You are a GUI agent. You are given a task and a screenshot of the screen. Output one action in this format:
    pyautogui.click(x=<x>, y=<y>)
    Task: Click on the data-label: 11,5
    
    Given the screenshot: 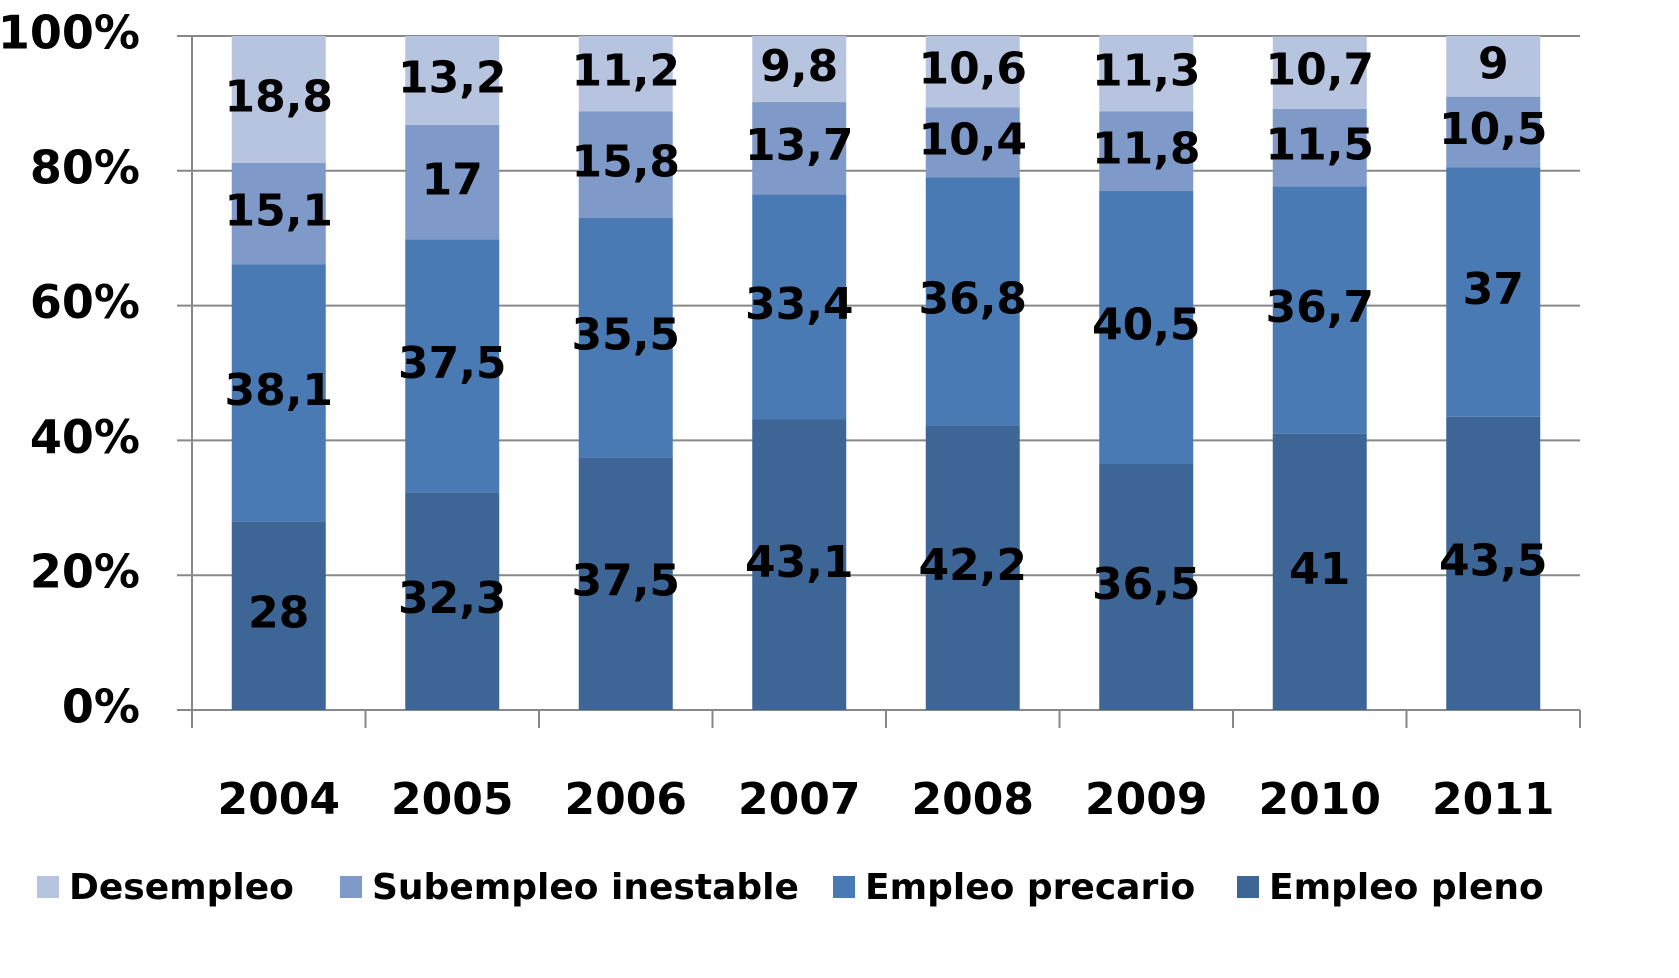 What is the action you would take?
    pyautogui.click(x=1319, y=145)
    